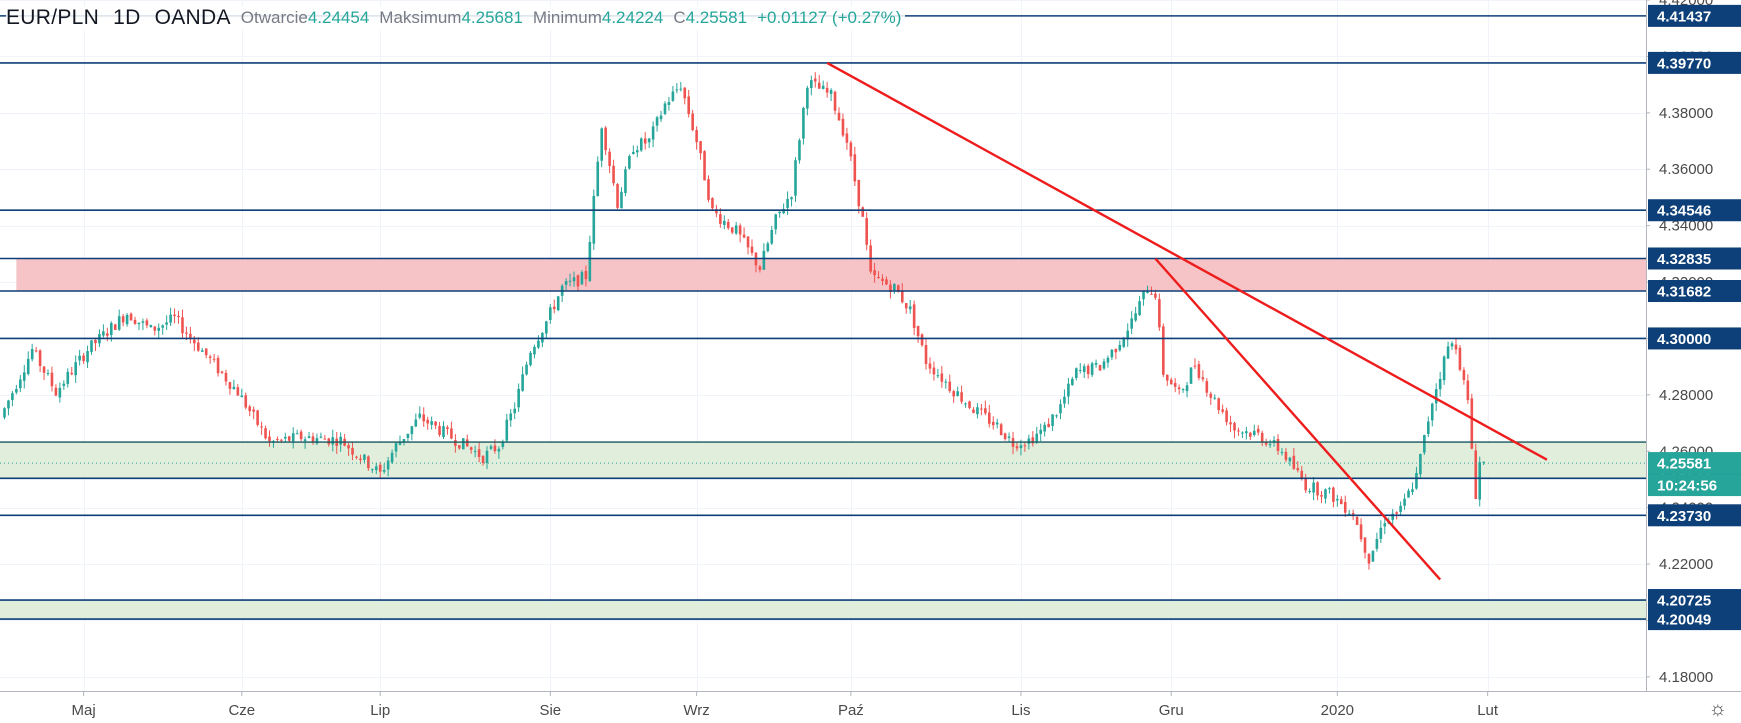  I want to click on x-tick-label: Paź, so click(851, 710).